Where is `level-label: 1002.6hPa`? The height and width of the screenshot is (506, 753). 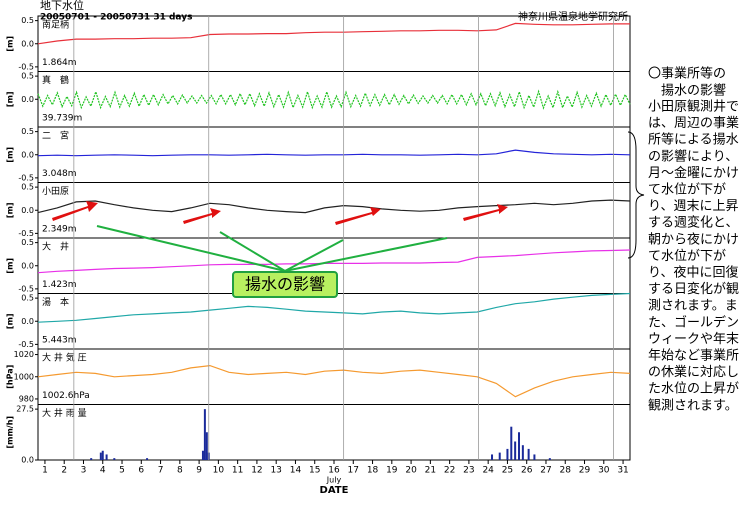 level-label: 1002.6hPa is located at coordinates (66, 396).